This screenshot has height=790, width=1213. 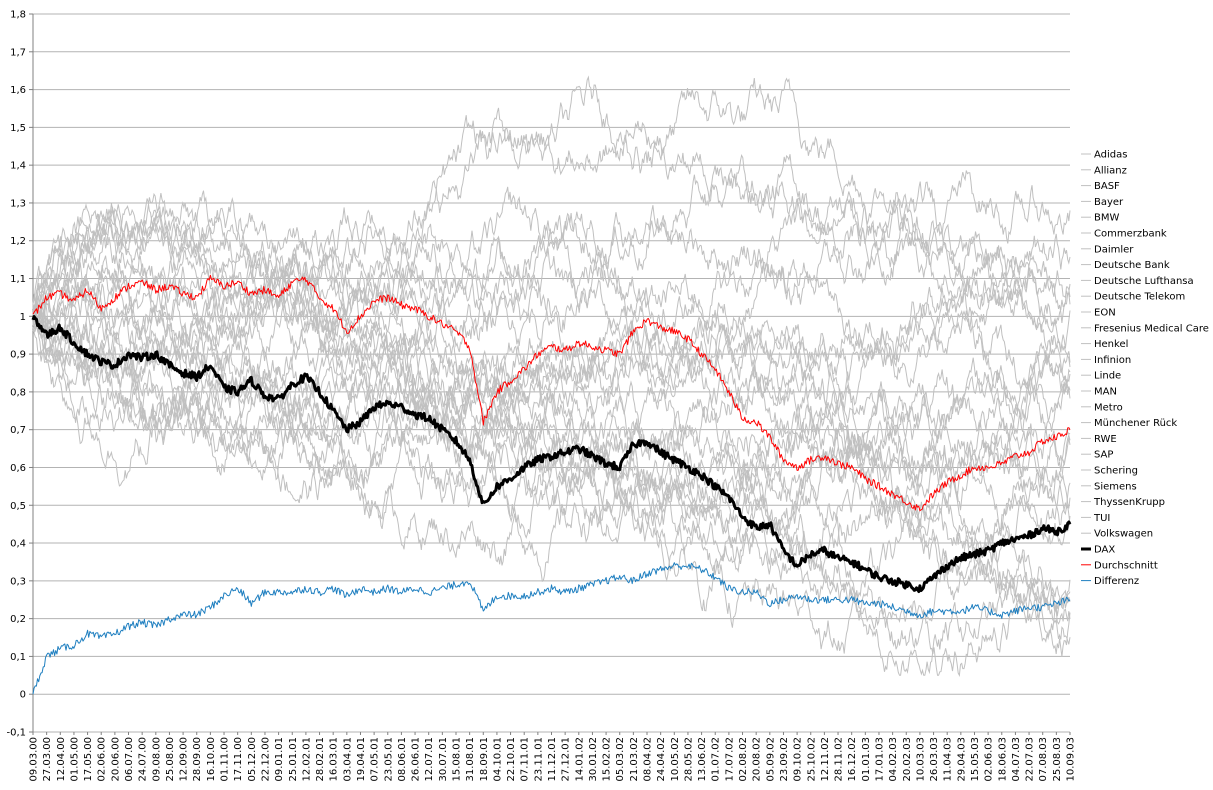 I want to click on x-tick-label: 24.04.02, so click(x=661, y=759).